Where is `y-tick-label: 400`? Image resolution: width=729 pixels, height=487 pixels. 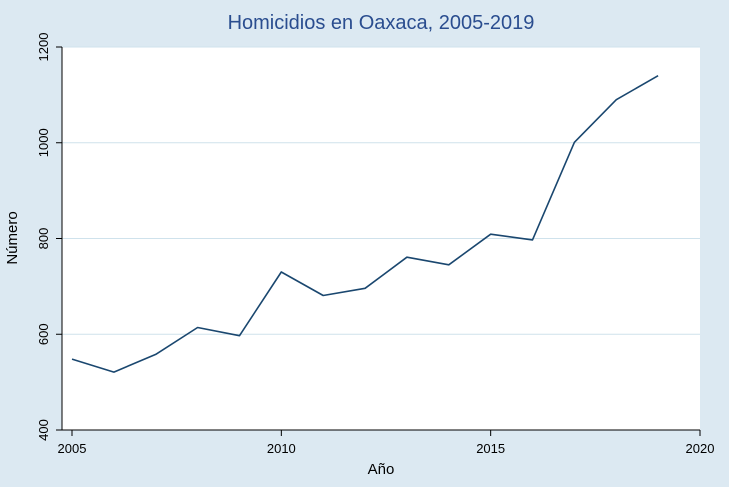 y-tick-label: 400 is located at coordinates (43, 430).